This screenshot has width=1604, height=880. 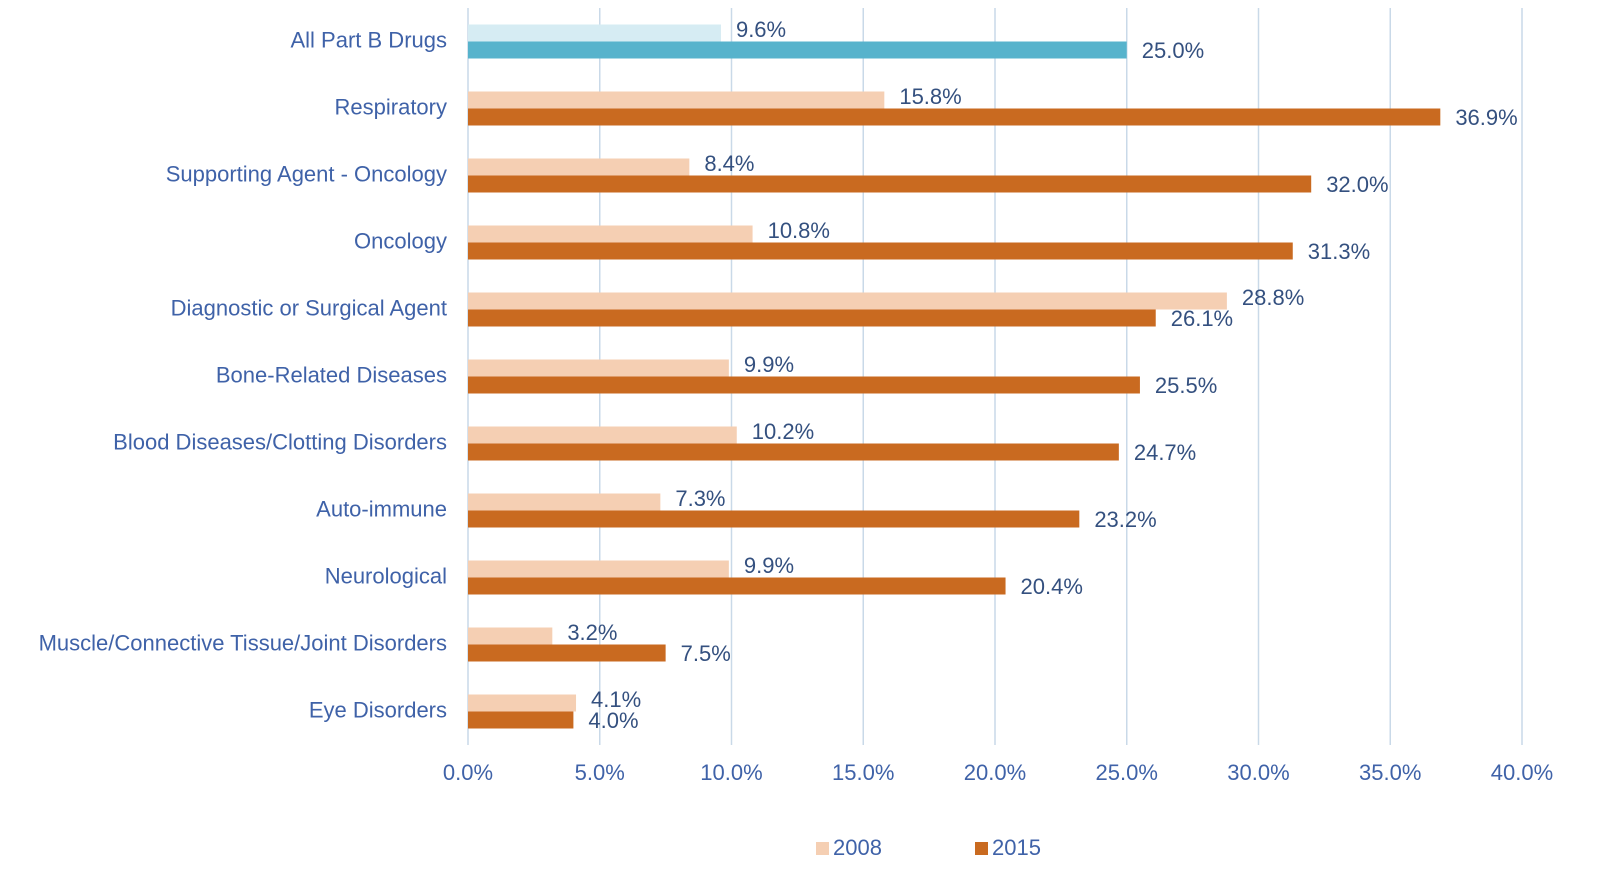 What do you see at coordinates (309, 307) in the screenshot?
I see `category-label: Diagnostic or Surgical Agent` at bounding box center [309, 307].